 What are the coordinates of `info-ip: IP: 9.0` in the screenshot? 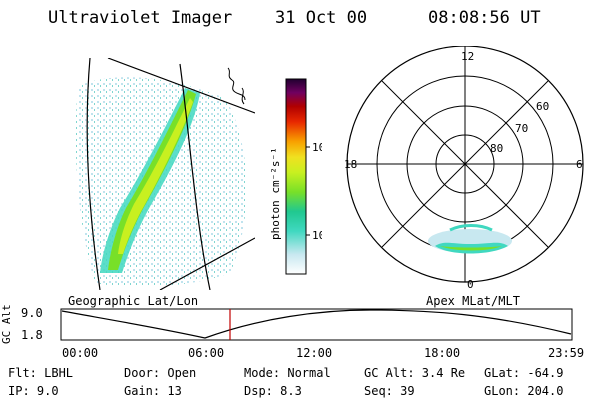 It's located at (33, 391).